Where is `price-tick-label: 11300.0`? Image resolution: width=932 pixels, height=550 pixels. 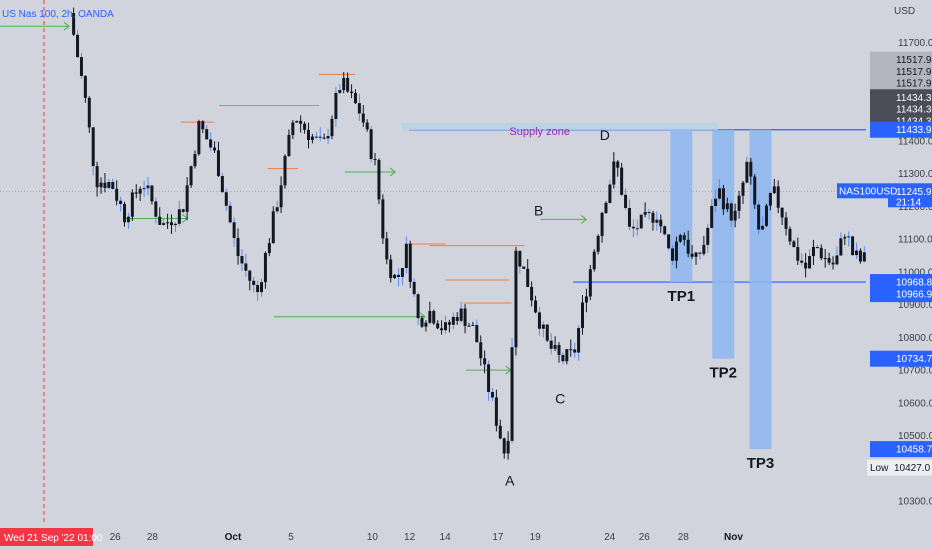 price-tick-label: 11300.0 is located at coordinates (915, 174).